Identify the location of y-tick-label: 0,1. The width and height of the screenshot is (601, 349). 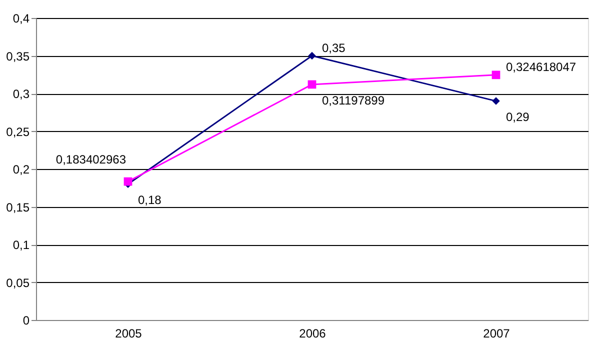
(21, 245).